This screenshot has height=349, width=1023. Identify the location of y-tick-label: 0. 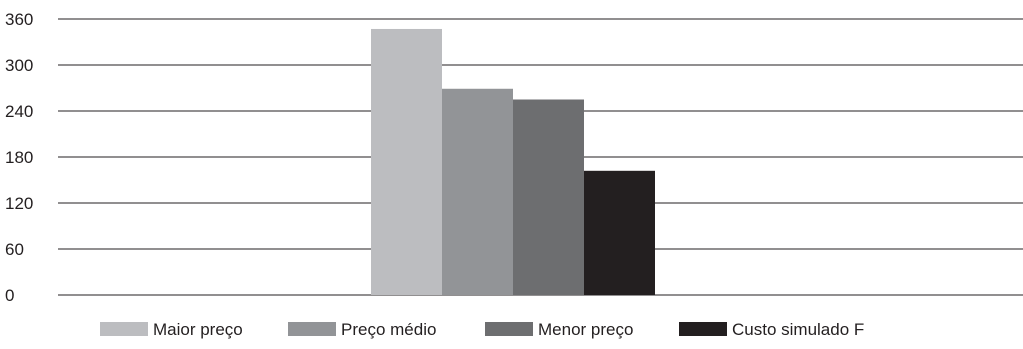
(9, 295).